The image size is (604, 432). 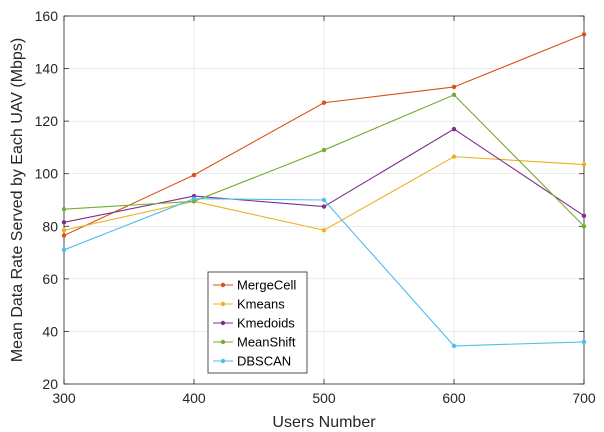 What do you see at coordinates (50, 279) in the screenshot?
I see `y-tick-label: 60` at bounding box center [50, 279].